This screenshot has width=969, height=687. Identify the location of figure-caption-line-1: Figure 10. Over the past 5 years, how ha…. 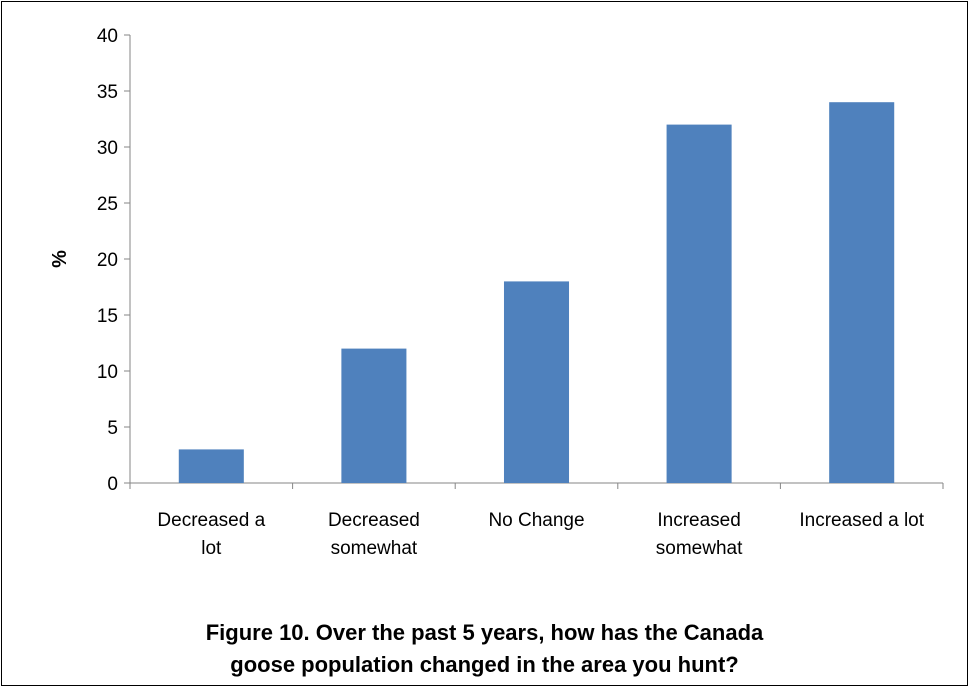
(484, 632).